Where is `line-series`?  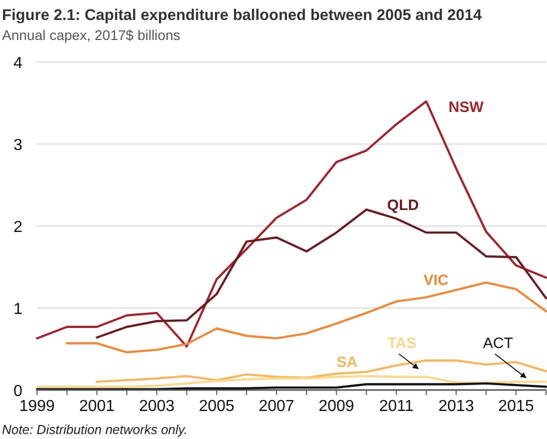
line-series is located at coordinates (291, 381).